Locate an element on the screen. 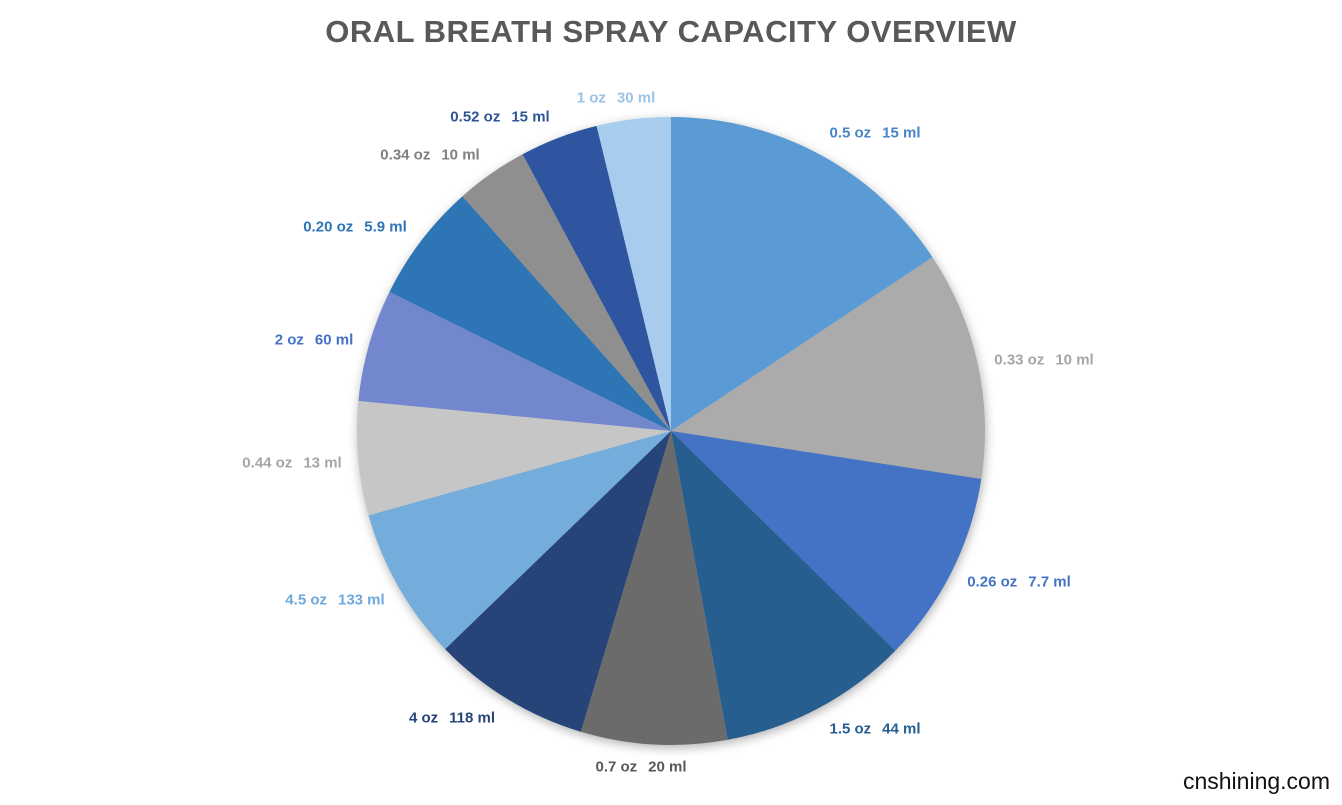 The height and width of the screenshot is (805, 1342). slice-label-0.33-oz: 0.33 oz 10 ml is located at coordinates (1043, 360).